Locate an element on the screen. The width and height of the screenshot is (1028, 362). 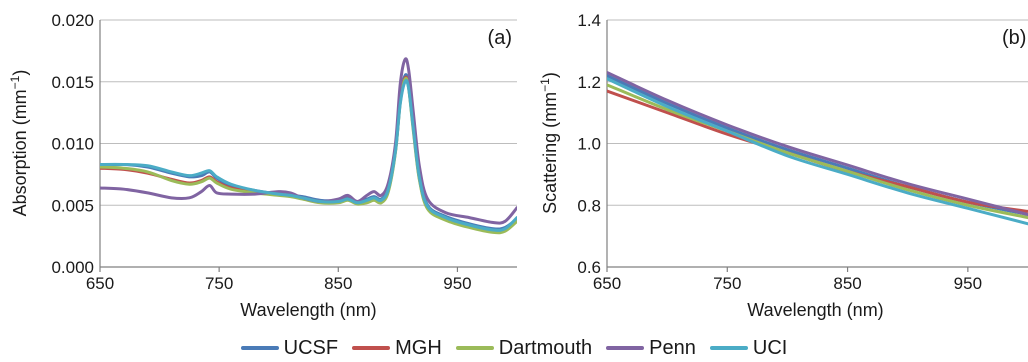
legend-item-mgh: MGH is located at coordinates (397, 348).